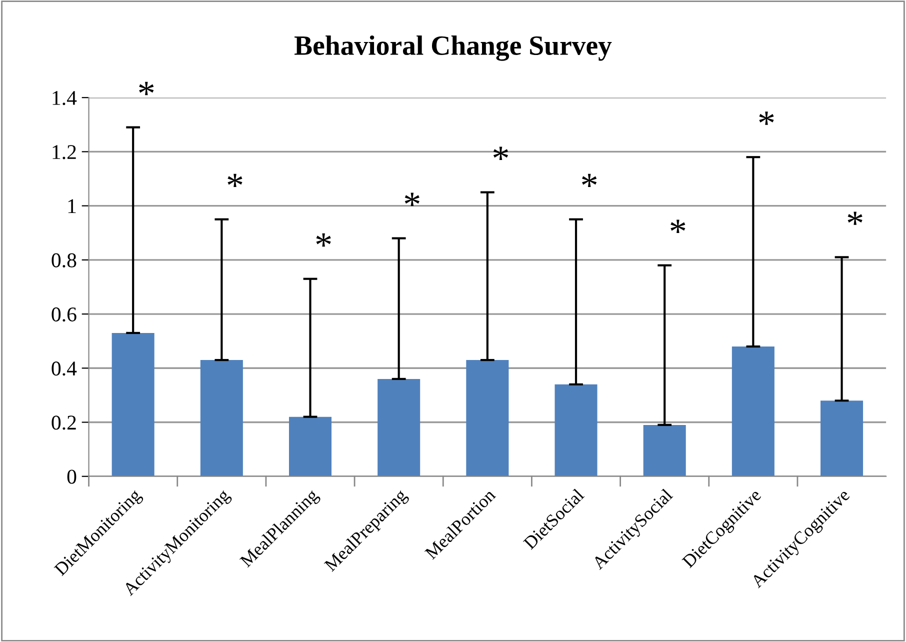  I want to click on y-tick-label: 1, so click(72, 206).